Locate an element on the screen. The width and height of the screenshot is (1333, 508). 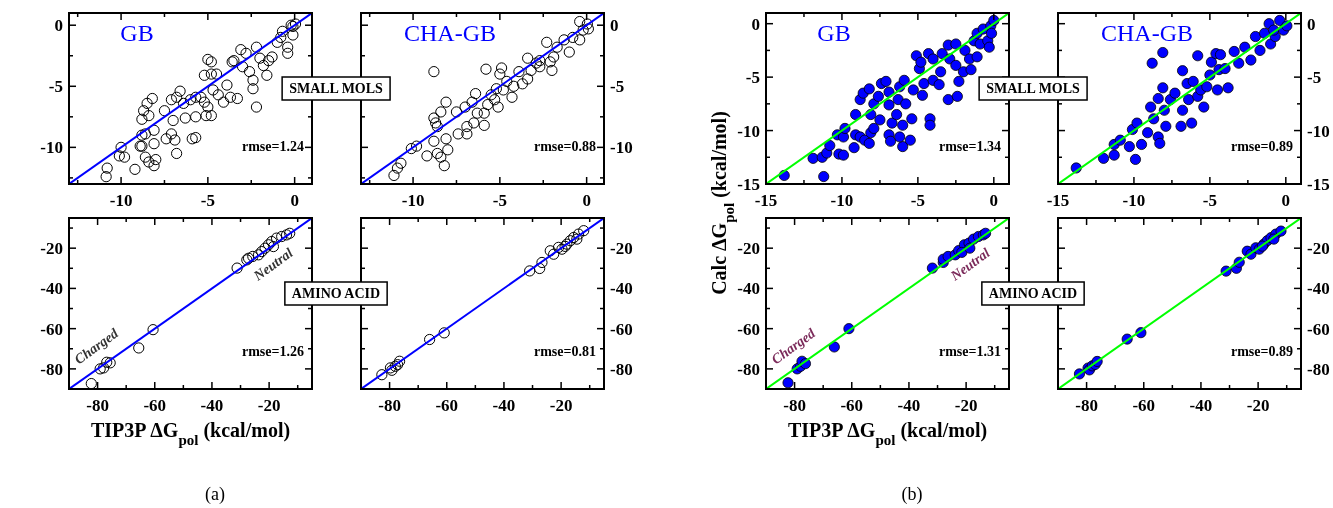
annotation: rmse=0.88 is located at coordinates (564, 146).